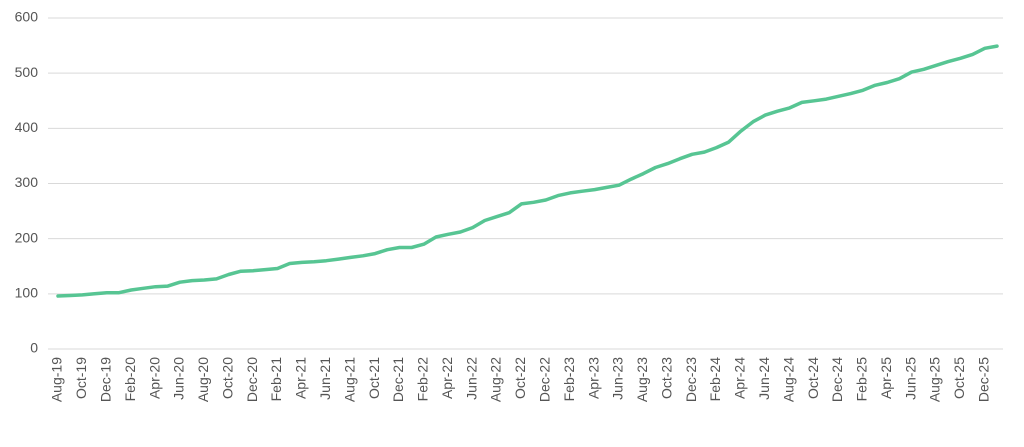  I want to click on x-tick-label: Aug-23, so click(642, 379).